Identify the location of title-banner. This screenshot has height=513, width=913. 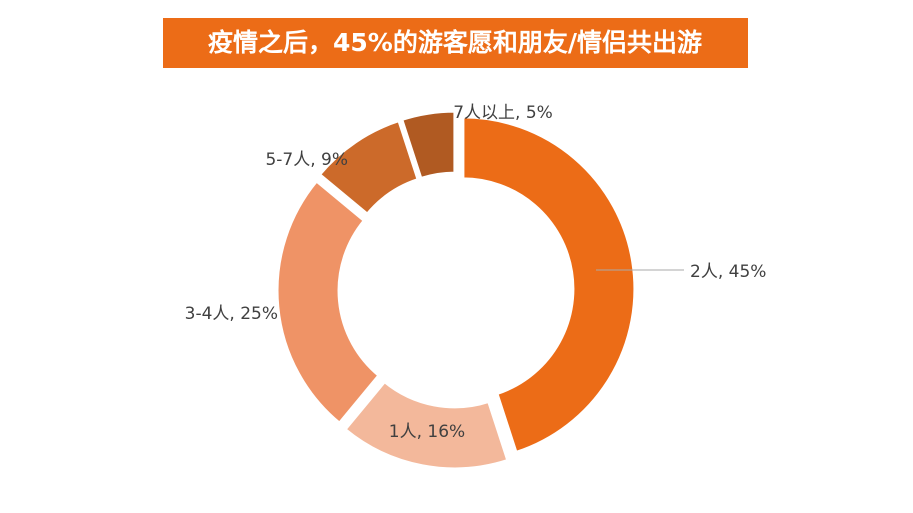
(455, 43).